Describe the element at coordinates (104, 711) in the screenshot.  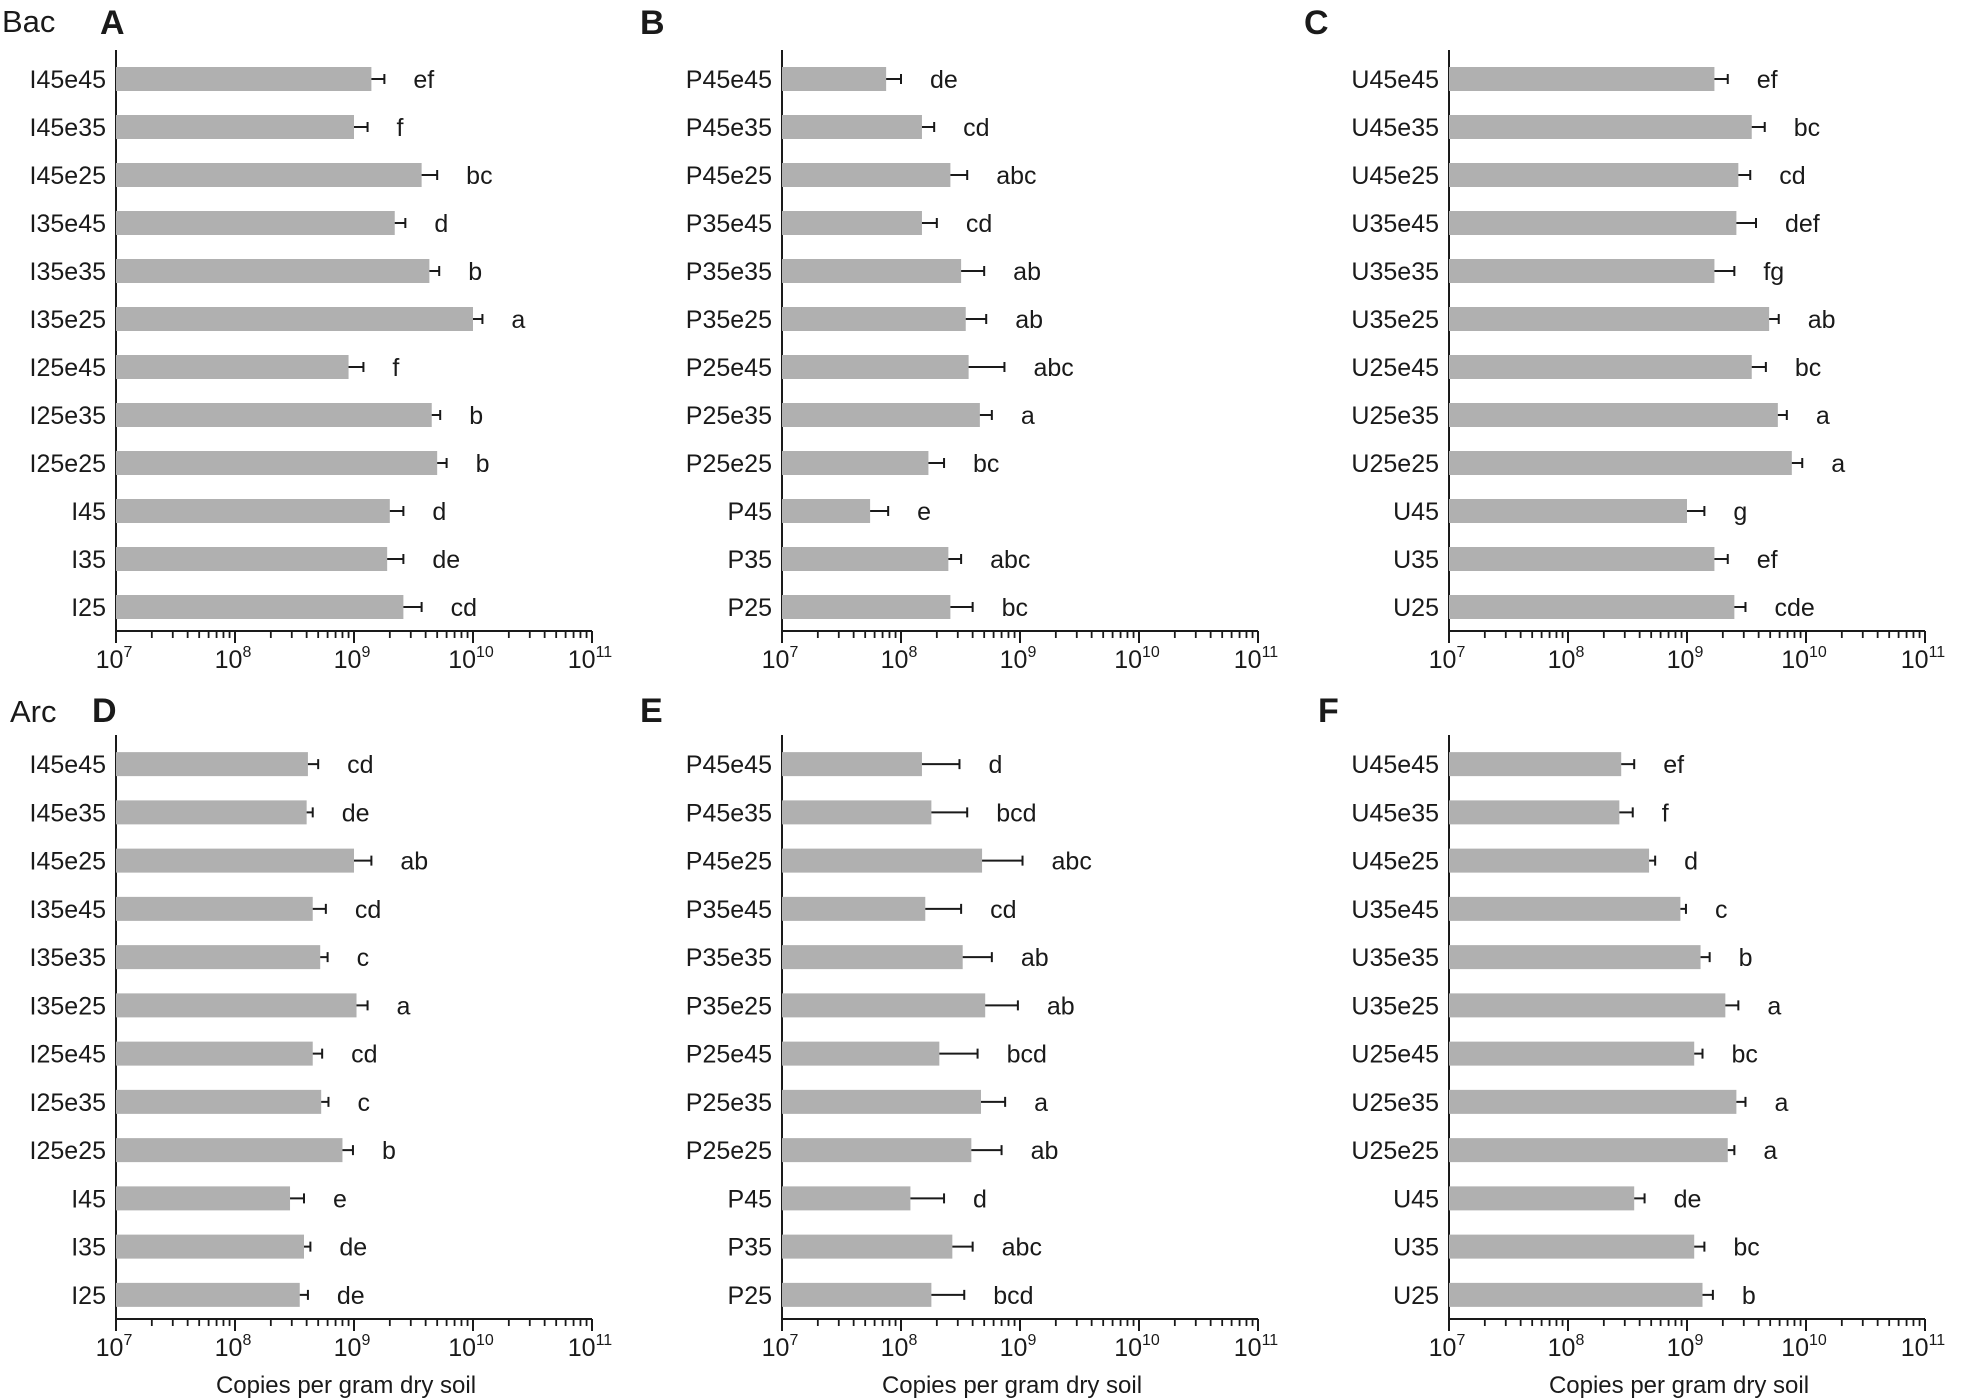
I see `panel-letter: D` at that location.